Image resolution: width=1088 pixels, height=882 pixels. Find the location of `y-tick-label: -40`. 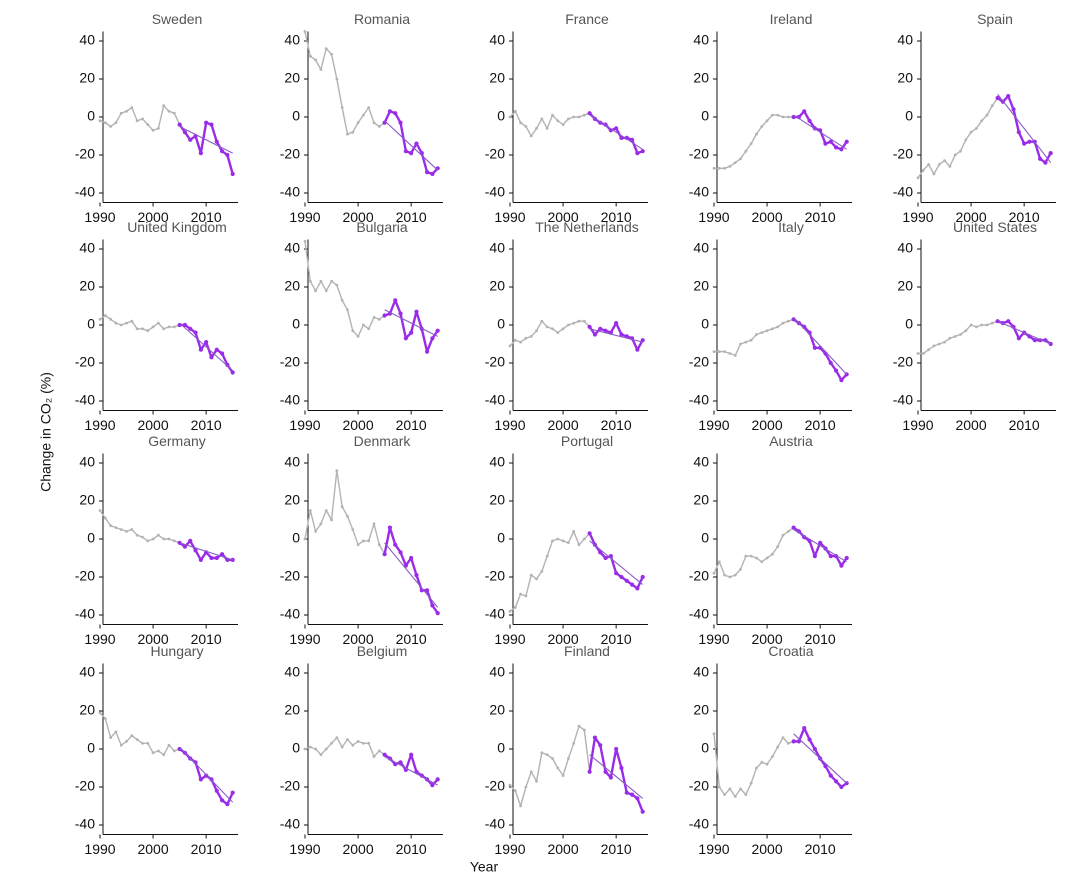

y-tick-label: -40 is located at coordinates (699, 400).